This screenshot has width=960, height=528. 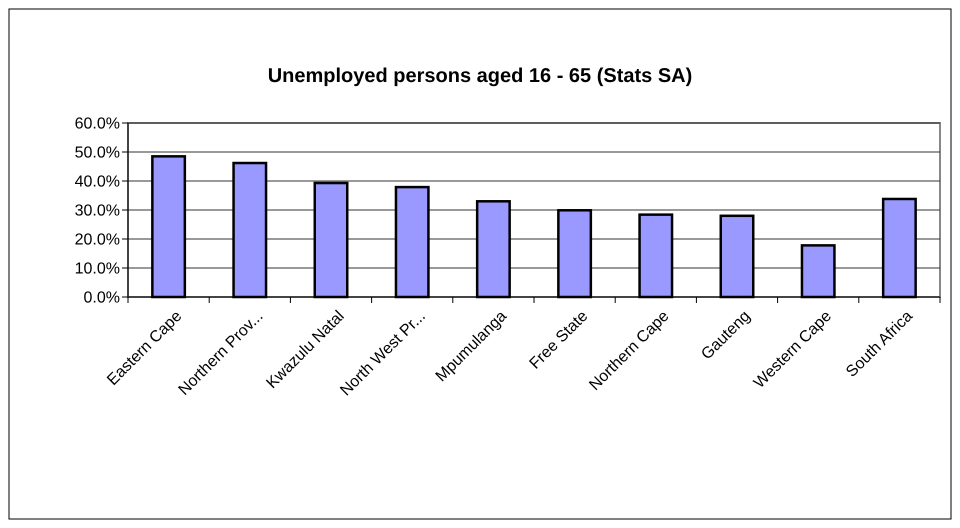 What do you see at coordinates (97, 153) in the screenshot?
I see `y-tick-label: 50.0%` at bounding box center [97, 153].